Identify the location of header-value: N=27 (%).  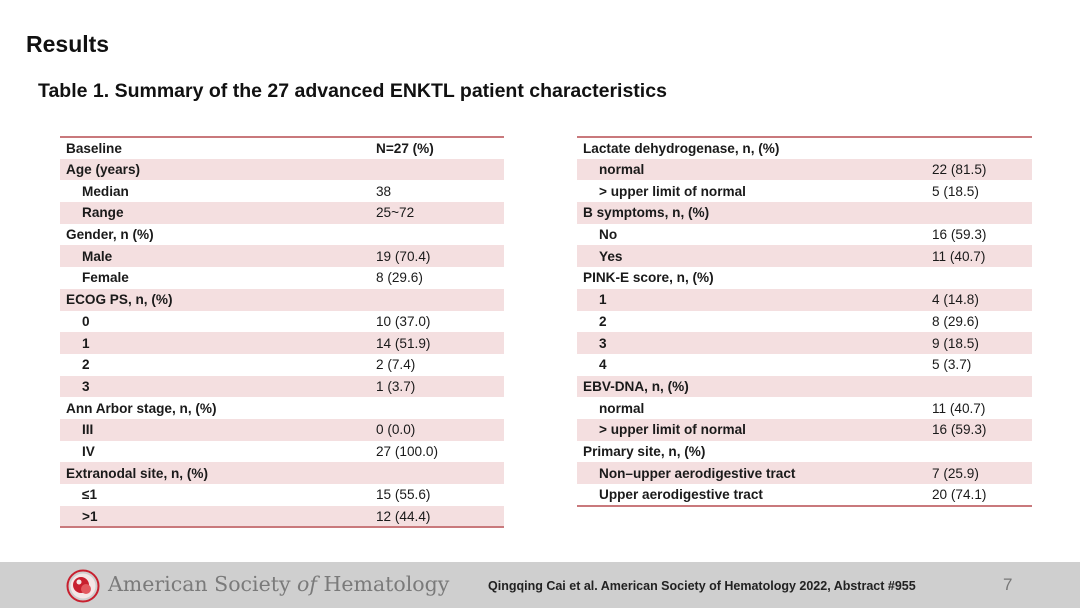
(437, 147).